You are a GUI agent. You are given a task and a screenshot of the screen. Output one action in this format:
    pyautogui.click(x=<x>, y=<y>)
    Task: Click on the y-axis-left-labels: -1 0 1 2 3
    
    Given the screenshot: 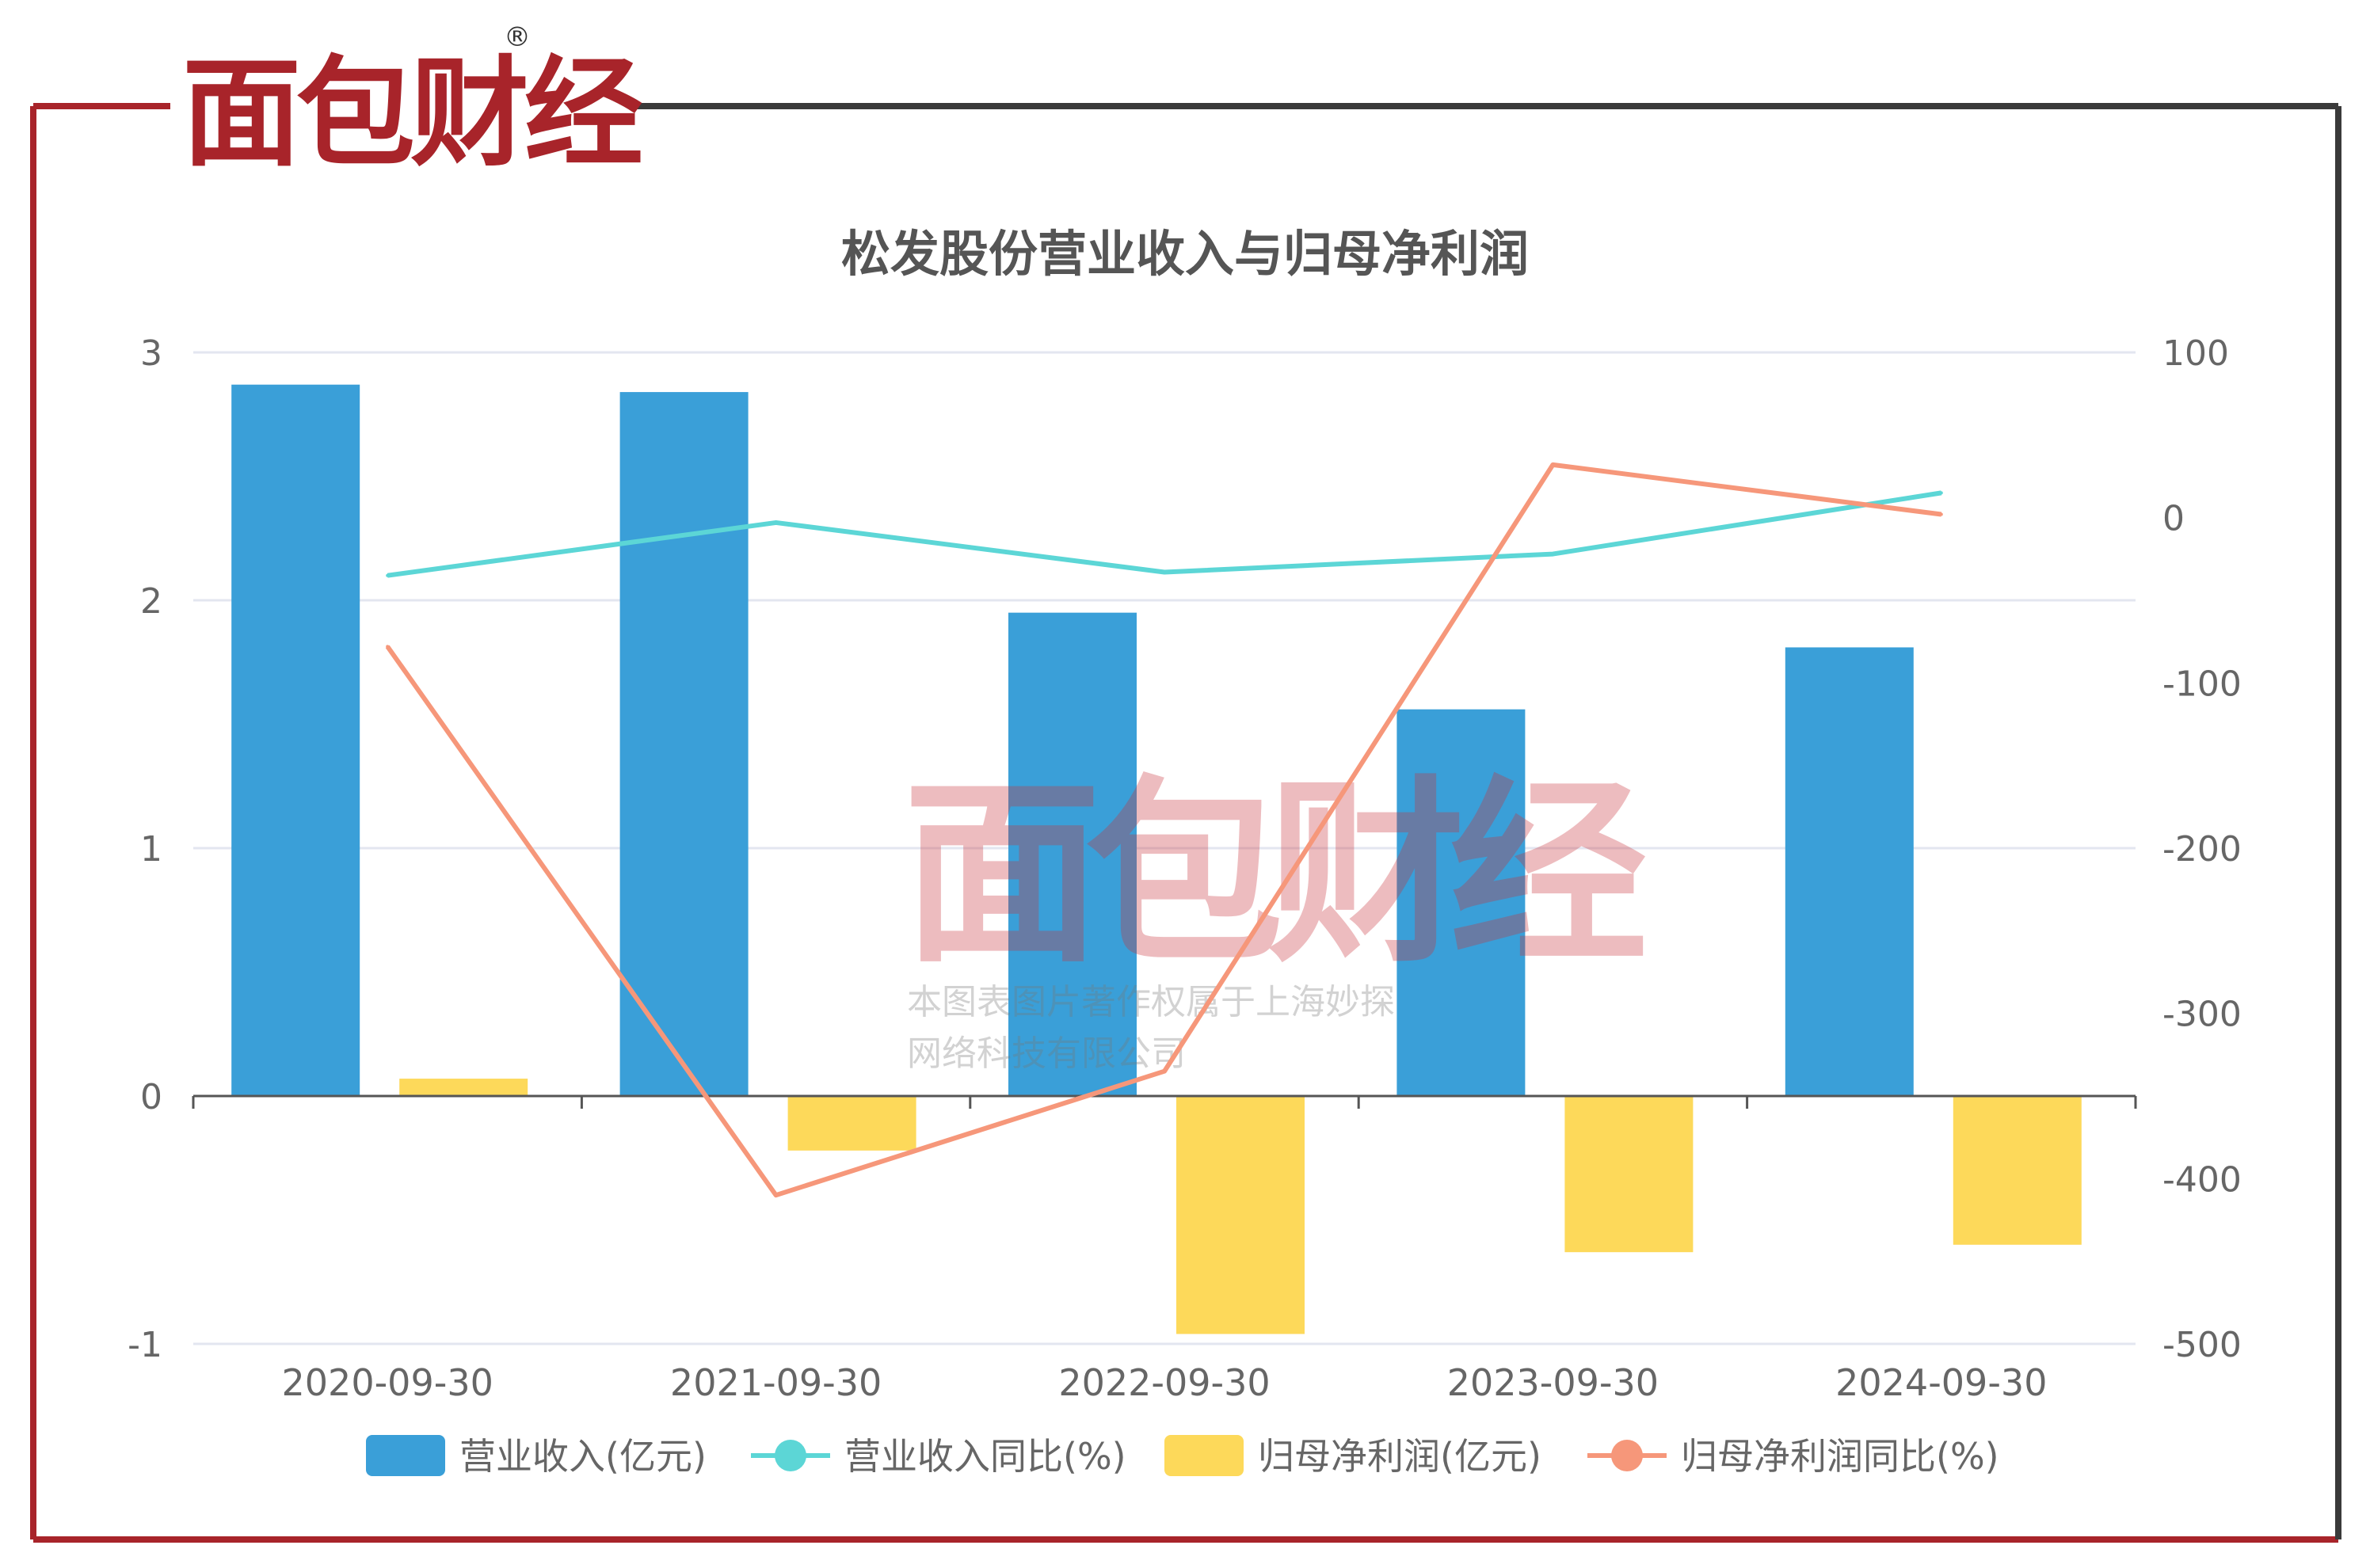 What is the action you would take?
    pyautogui.click(x=145, y=849)
    